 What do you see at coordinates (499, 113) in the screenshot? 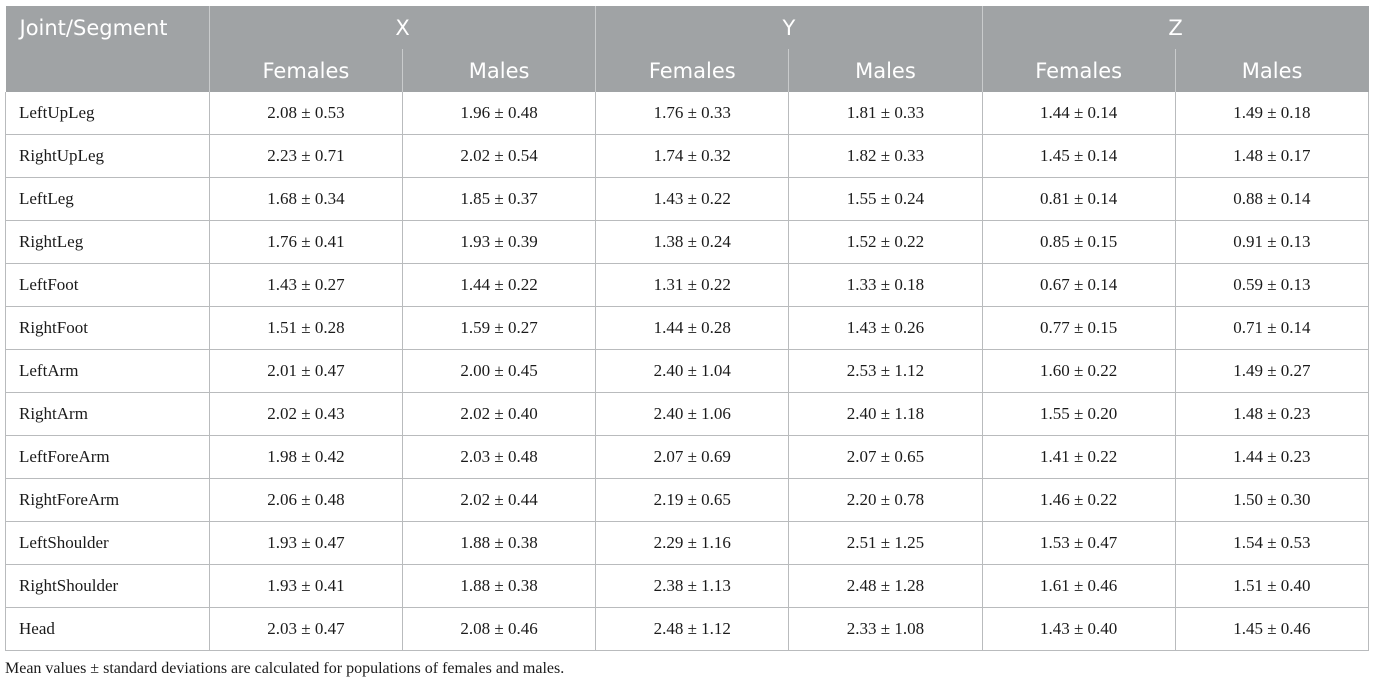
I see `table-cell: 1.96 ± 0.48` at bounding box center [499, 113].